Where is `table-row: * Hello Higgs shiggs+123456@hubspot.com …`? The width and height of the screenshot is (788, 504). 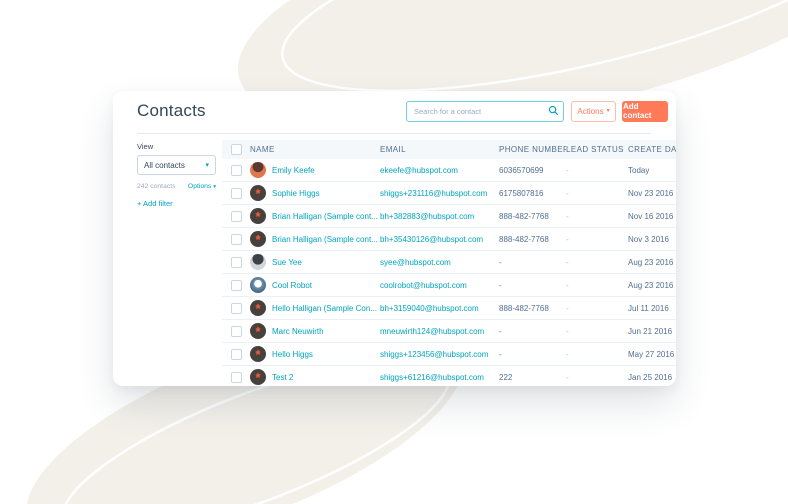
table-row: * Hello Higgs shiggs+123456@hubspot.com … is located at coordinates (449, 354).